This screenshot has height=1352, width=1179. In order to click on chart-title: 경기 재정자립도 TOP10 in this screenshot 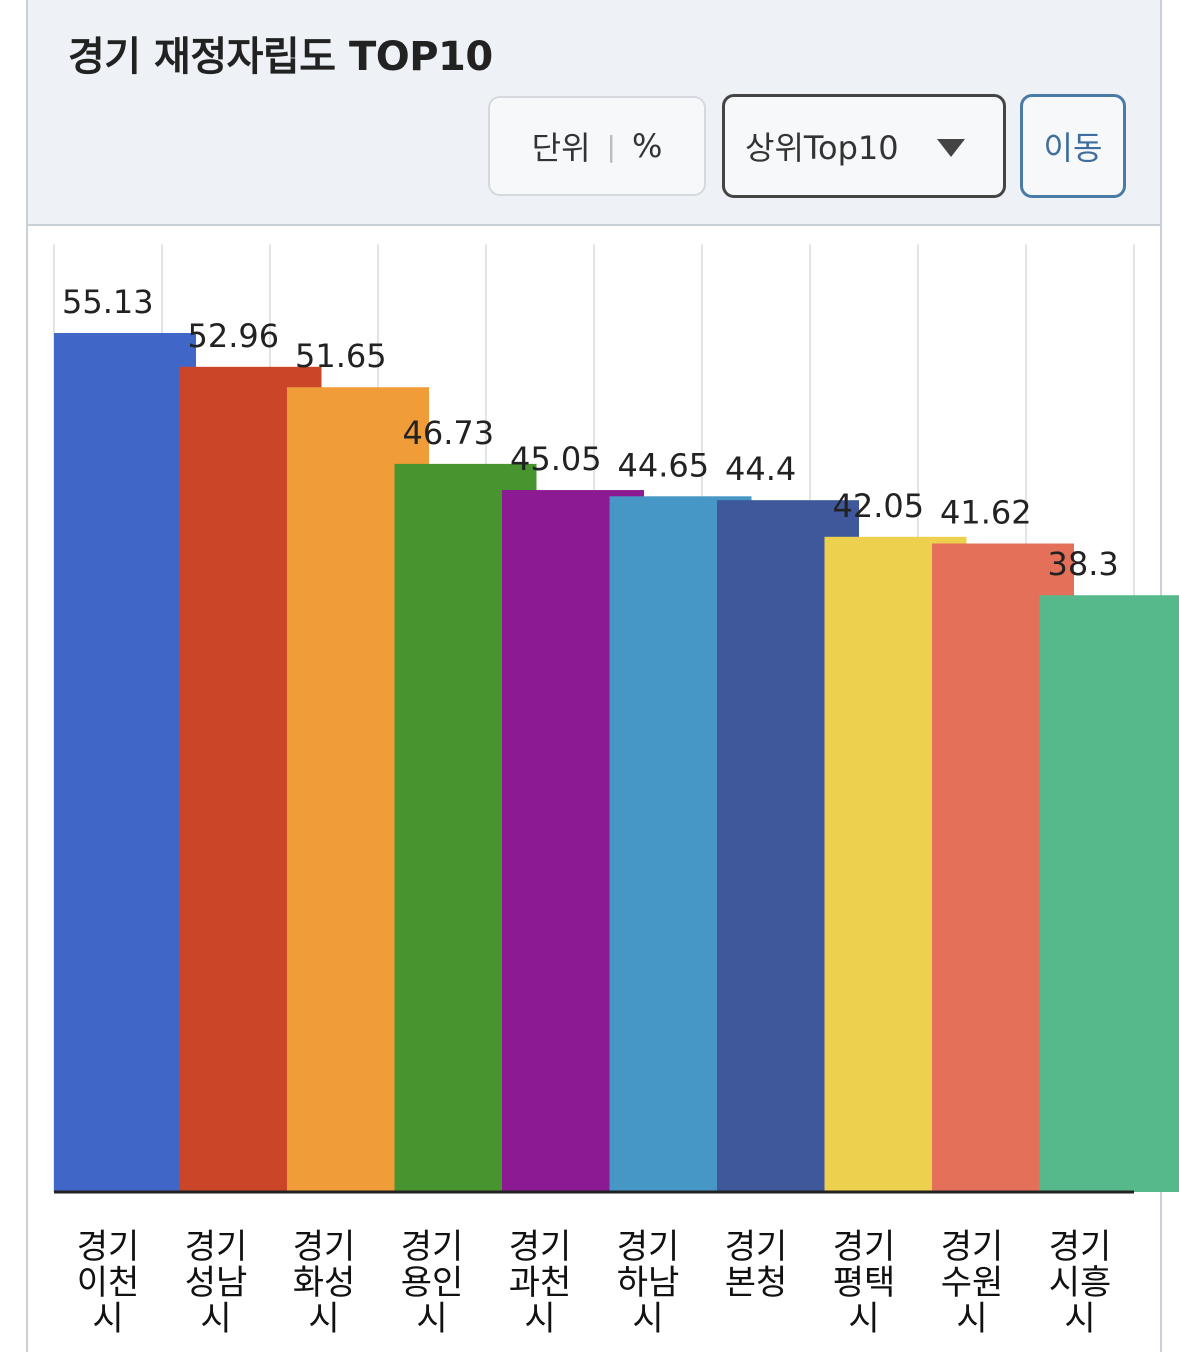, I will do `click(280, 57)`.